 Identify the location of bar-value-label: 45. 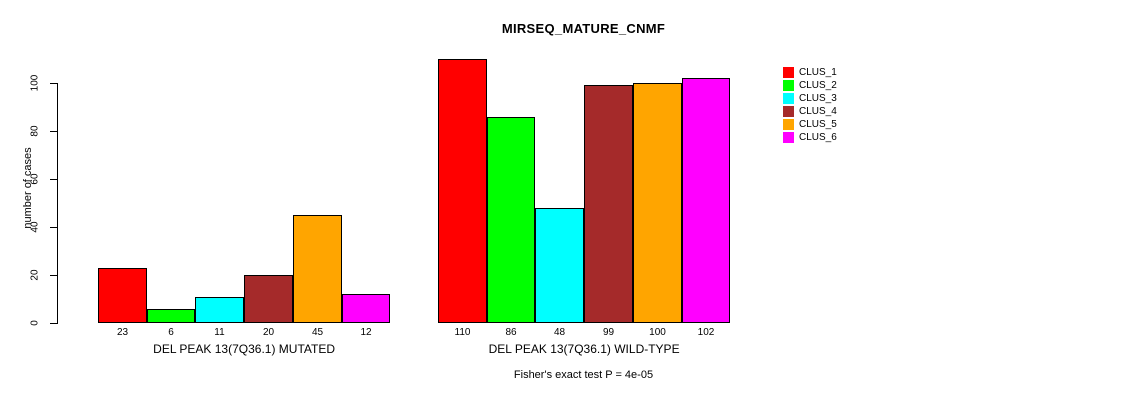
(317, 332).